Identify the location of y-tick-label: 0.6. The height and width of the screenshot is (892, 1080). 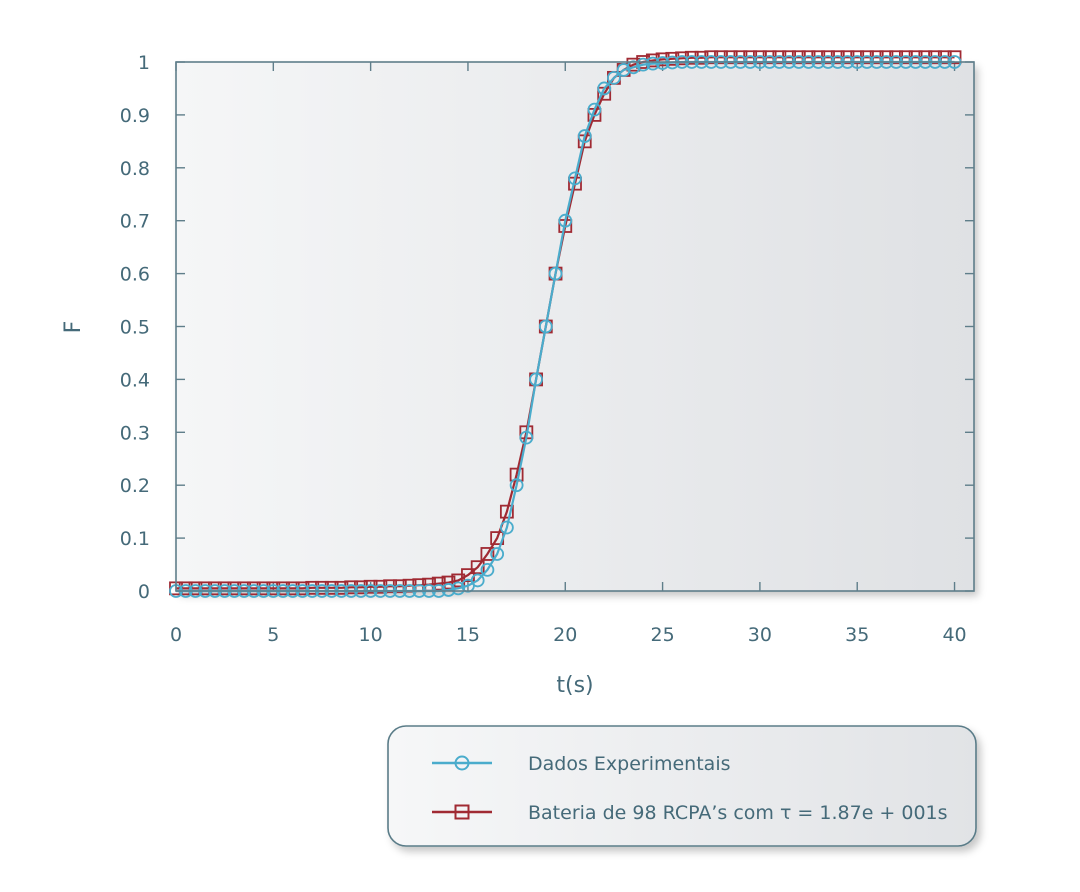
(135, 275).